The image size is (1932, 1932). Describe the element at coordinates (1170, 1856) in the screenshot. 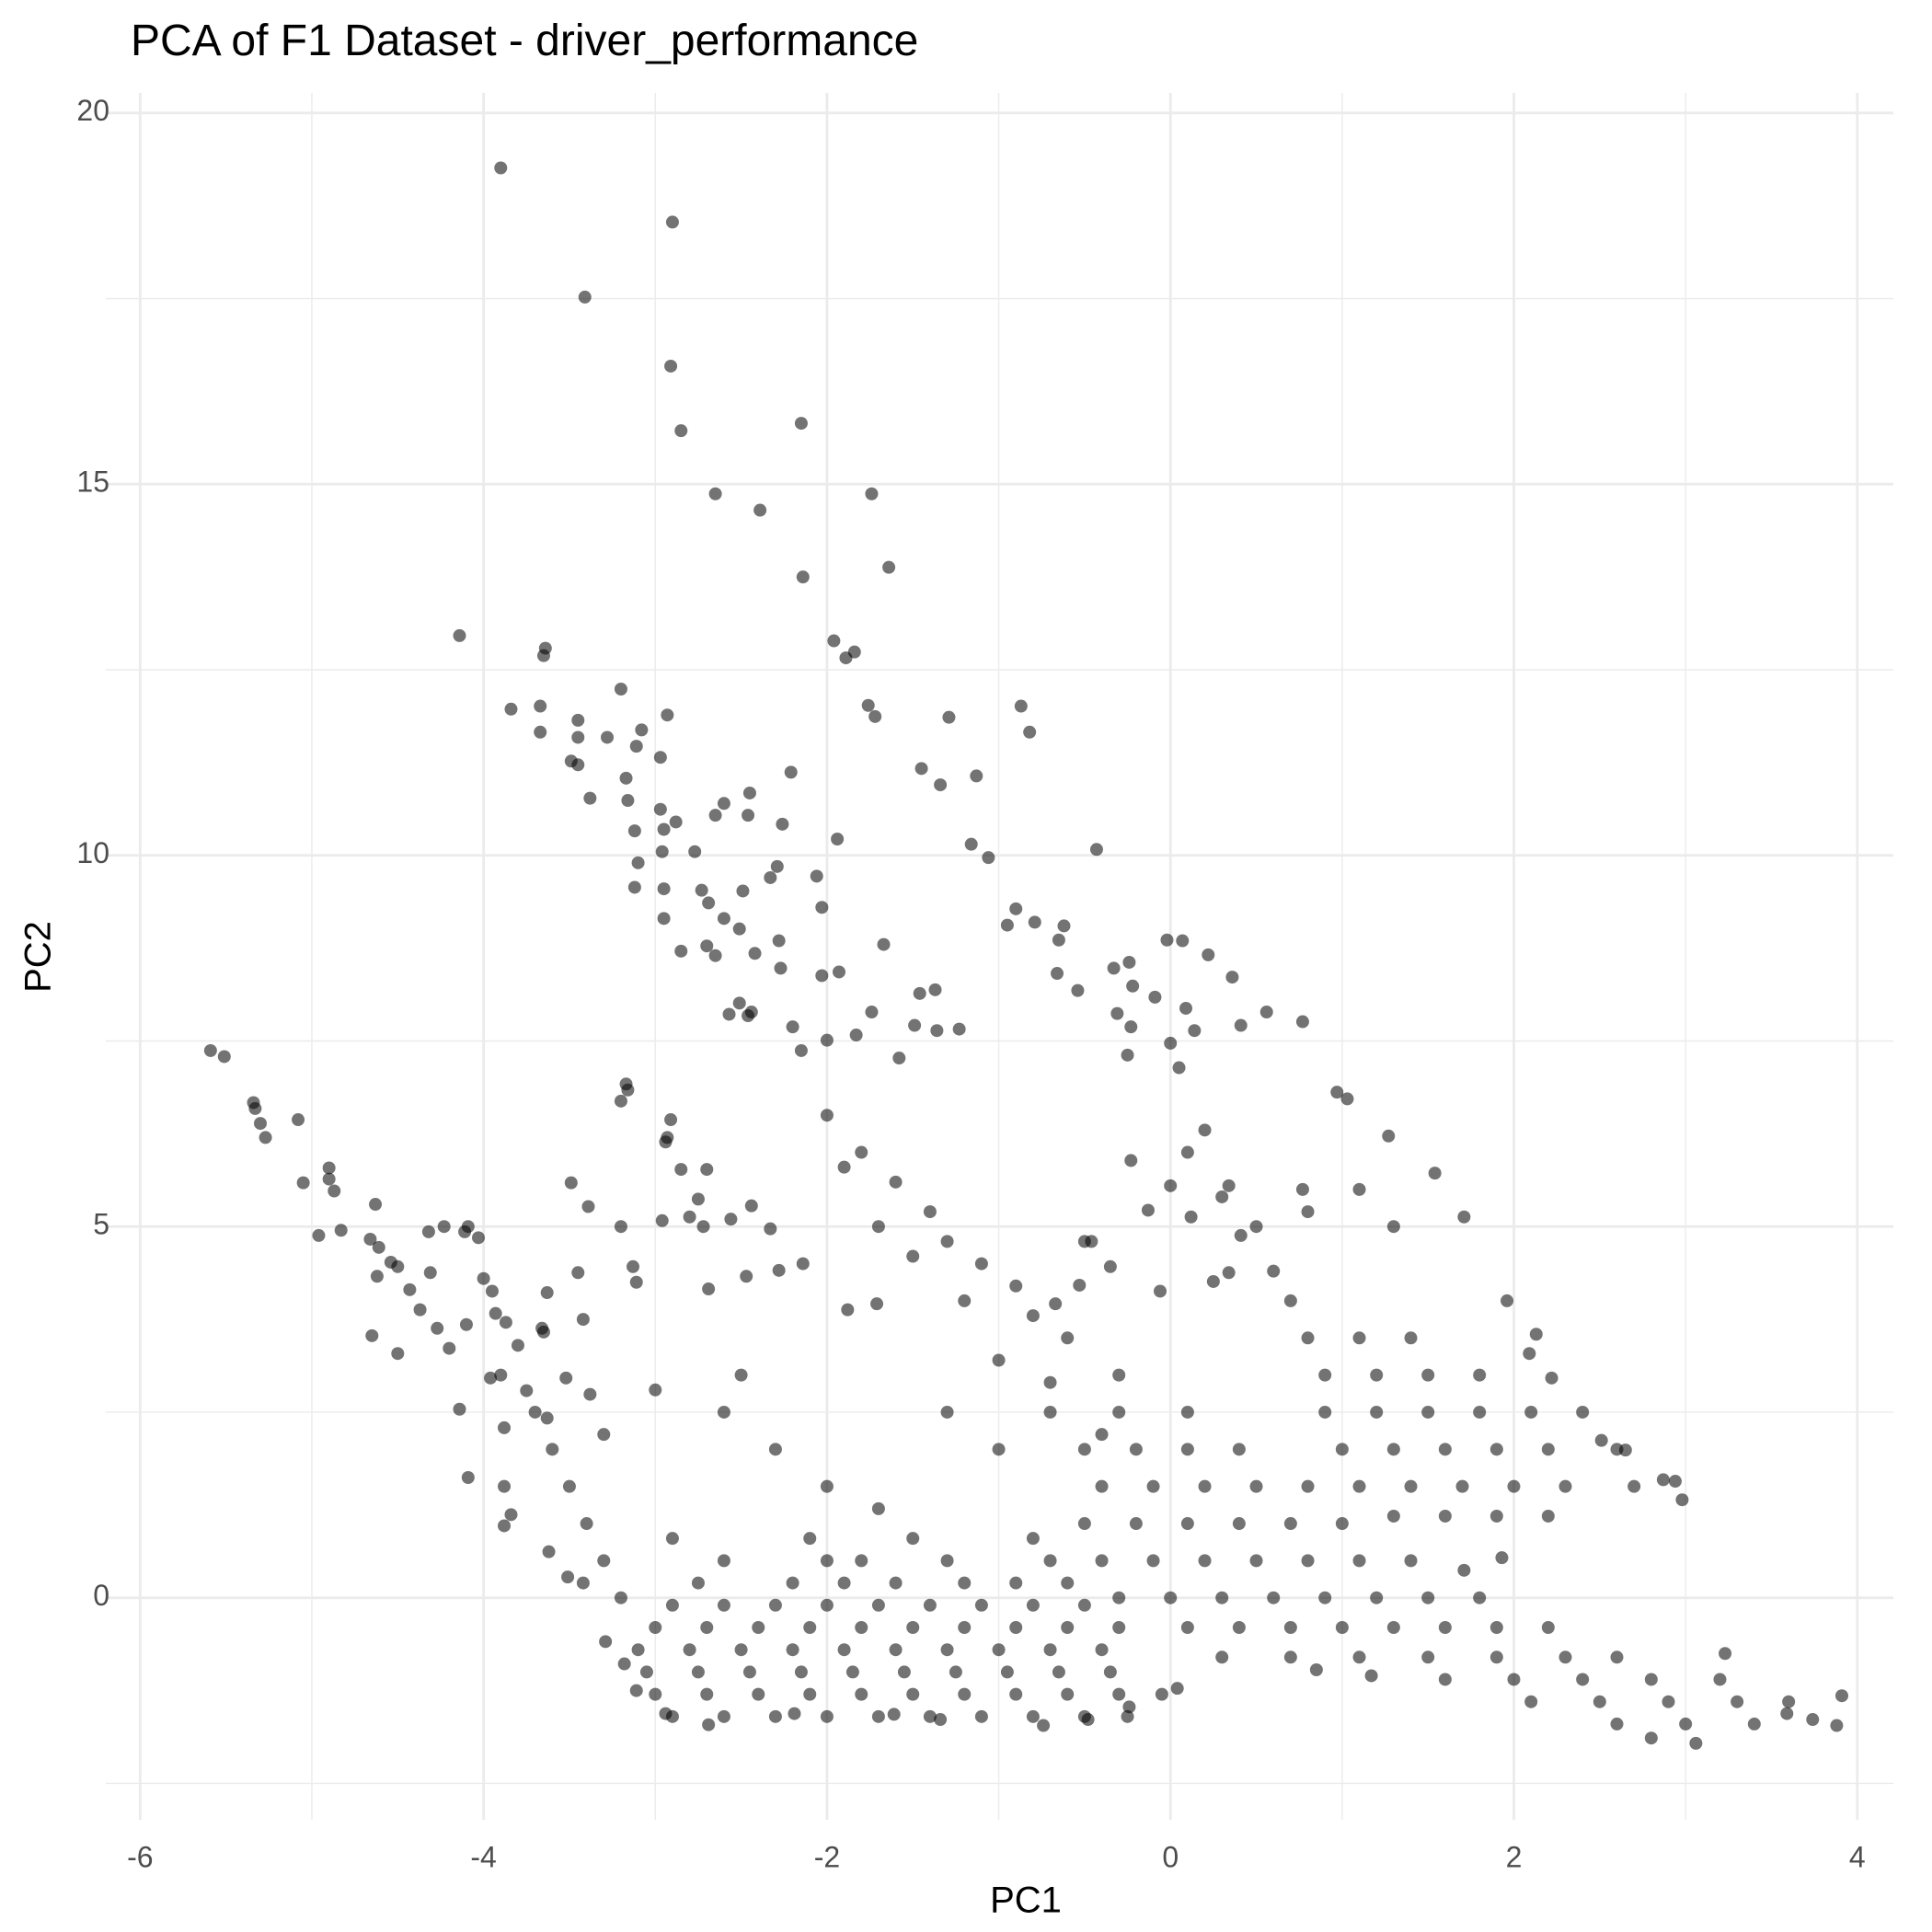

I see `x-tick-label: 0` at that location.